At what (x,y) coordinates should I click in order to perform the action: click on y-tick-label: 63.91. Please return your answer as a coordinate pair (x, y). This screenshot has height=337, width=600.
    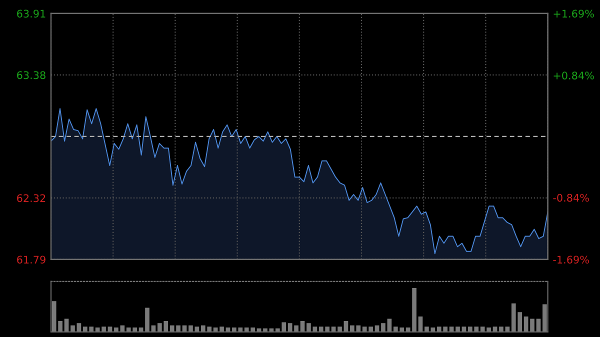
    Looking at the image, I should click on (31, 14).